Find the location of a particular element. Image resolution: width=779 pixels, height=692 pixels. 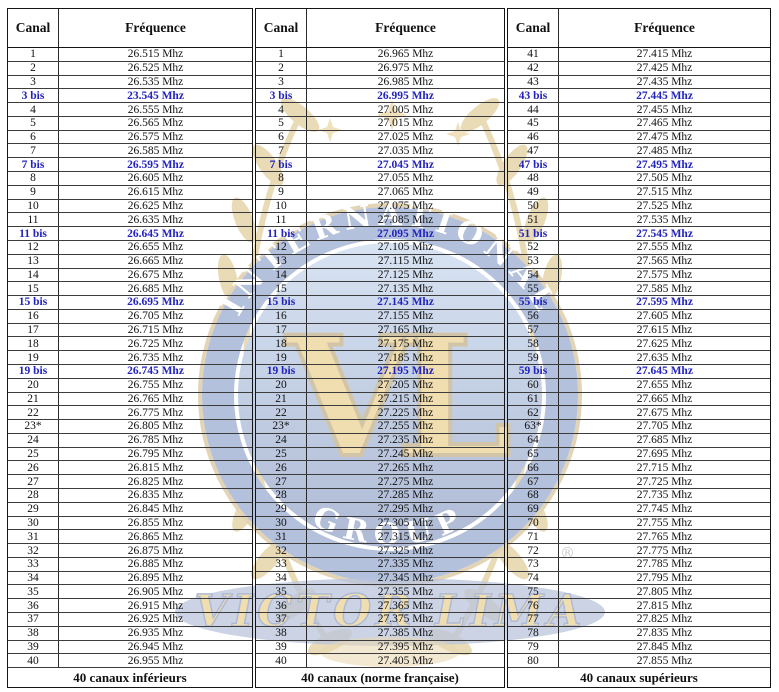

frequency-cell: 27.625 Mhz is located at coordinates (664, 343).